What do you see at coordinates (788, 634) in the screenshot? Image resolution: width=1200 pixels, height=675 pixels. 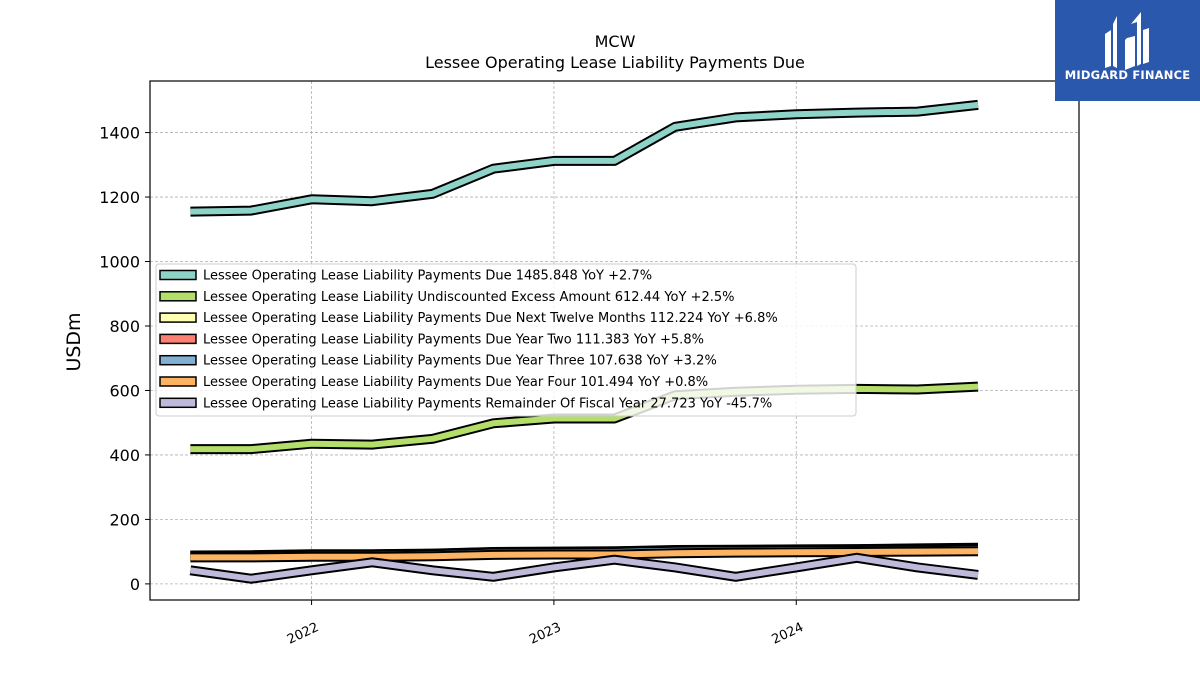 I see `x-tick-label: 2024` at bounding box center [788, 634].